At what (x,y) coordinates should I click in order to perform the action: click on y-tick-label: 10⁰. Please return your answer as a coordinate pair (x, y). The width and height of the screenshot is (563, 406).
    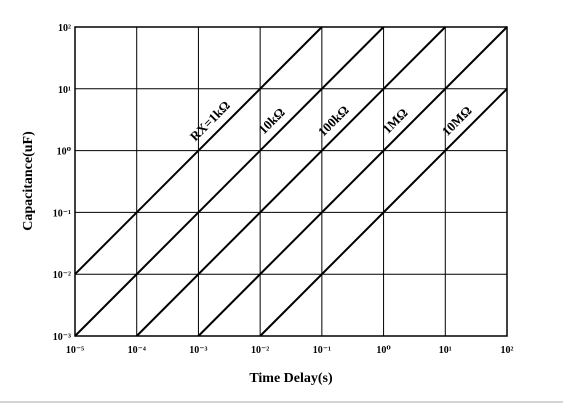
    Looking at the image, I should click on (64, 152).